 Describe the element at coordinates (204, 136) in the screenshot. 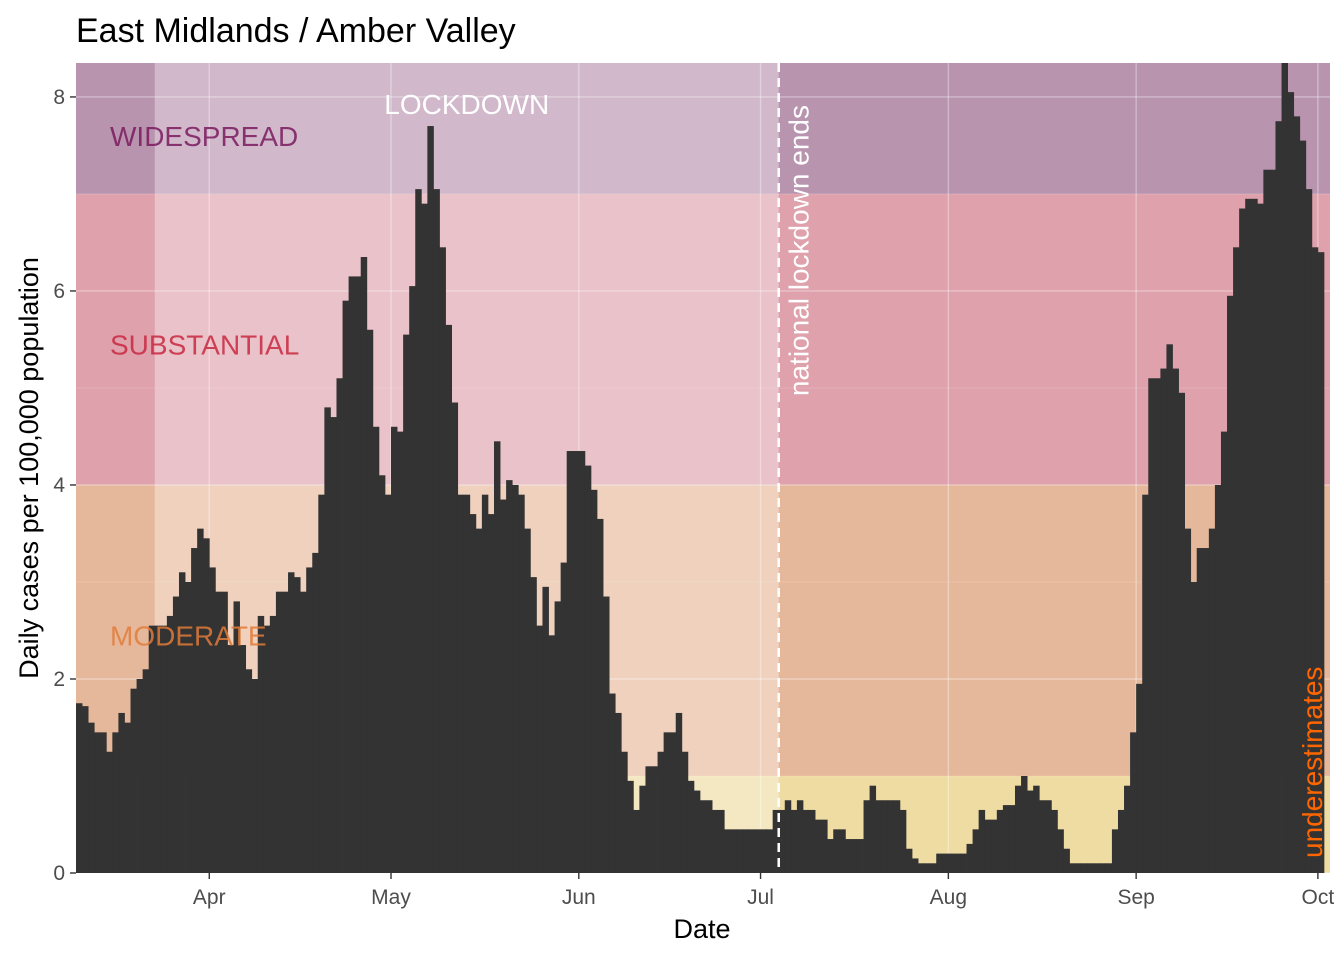

I see `band-label-widespread: WIDESPREAD` at that location.